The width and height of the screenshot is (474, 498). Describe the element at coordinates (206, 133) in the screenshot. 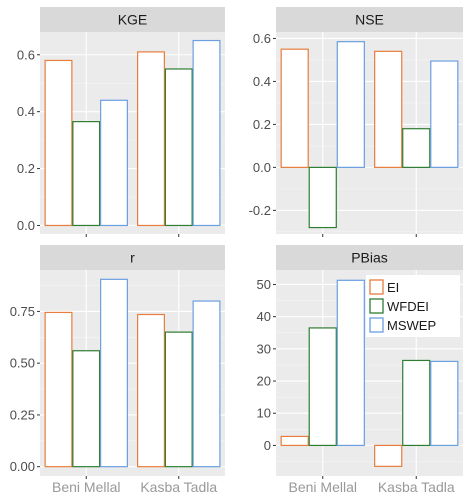

I see `bar-kge-mswep-kasba-tadla` at that location.